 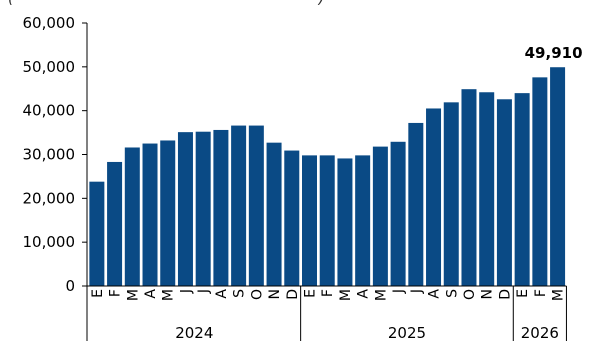 I want to click on y-tick-label: 0, so click(x=70, y=286).